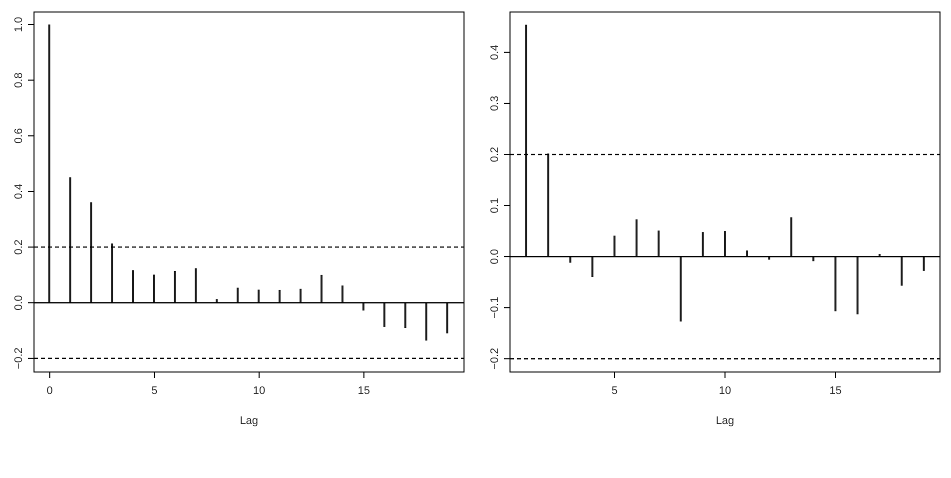 The image size is (951, 478). What do you see at coordinates (19, 24) in the screenshot?
I see `y-tick-label: 1.0` at bounding box center [19, 24].